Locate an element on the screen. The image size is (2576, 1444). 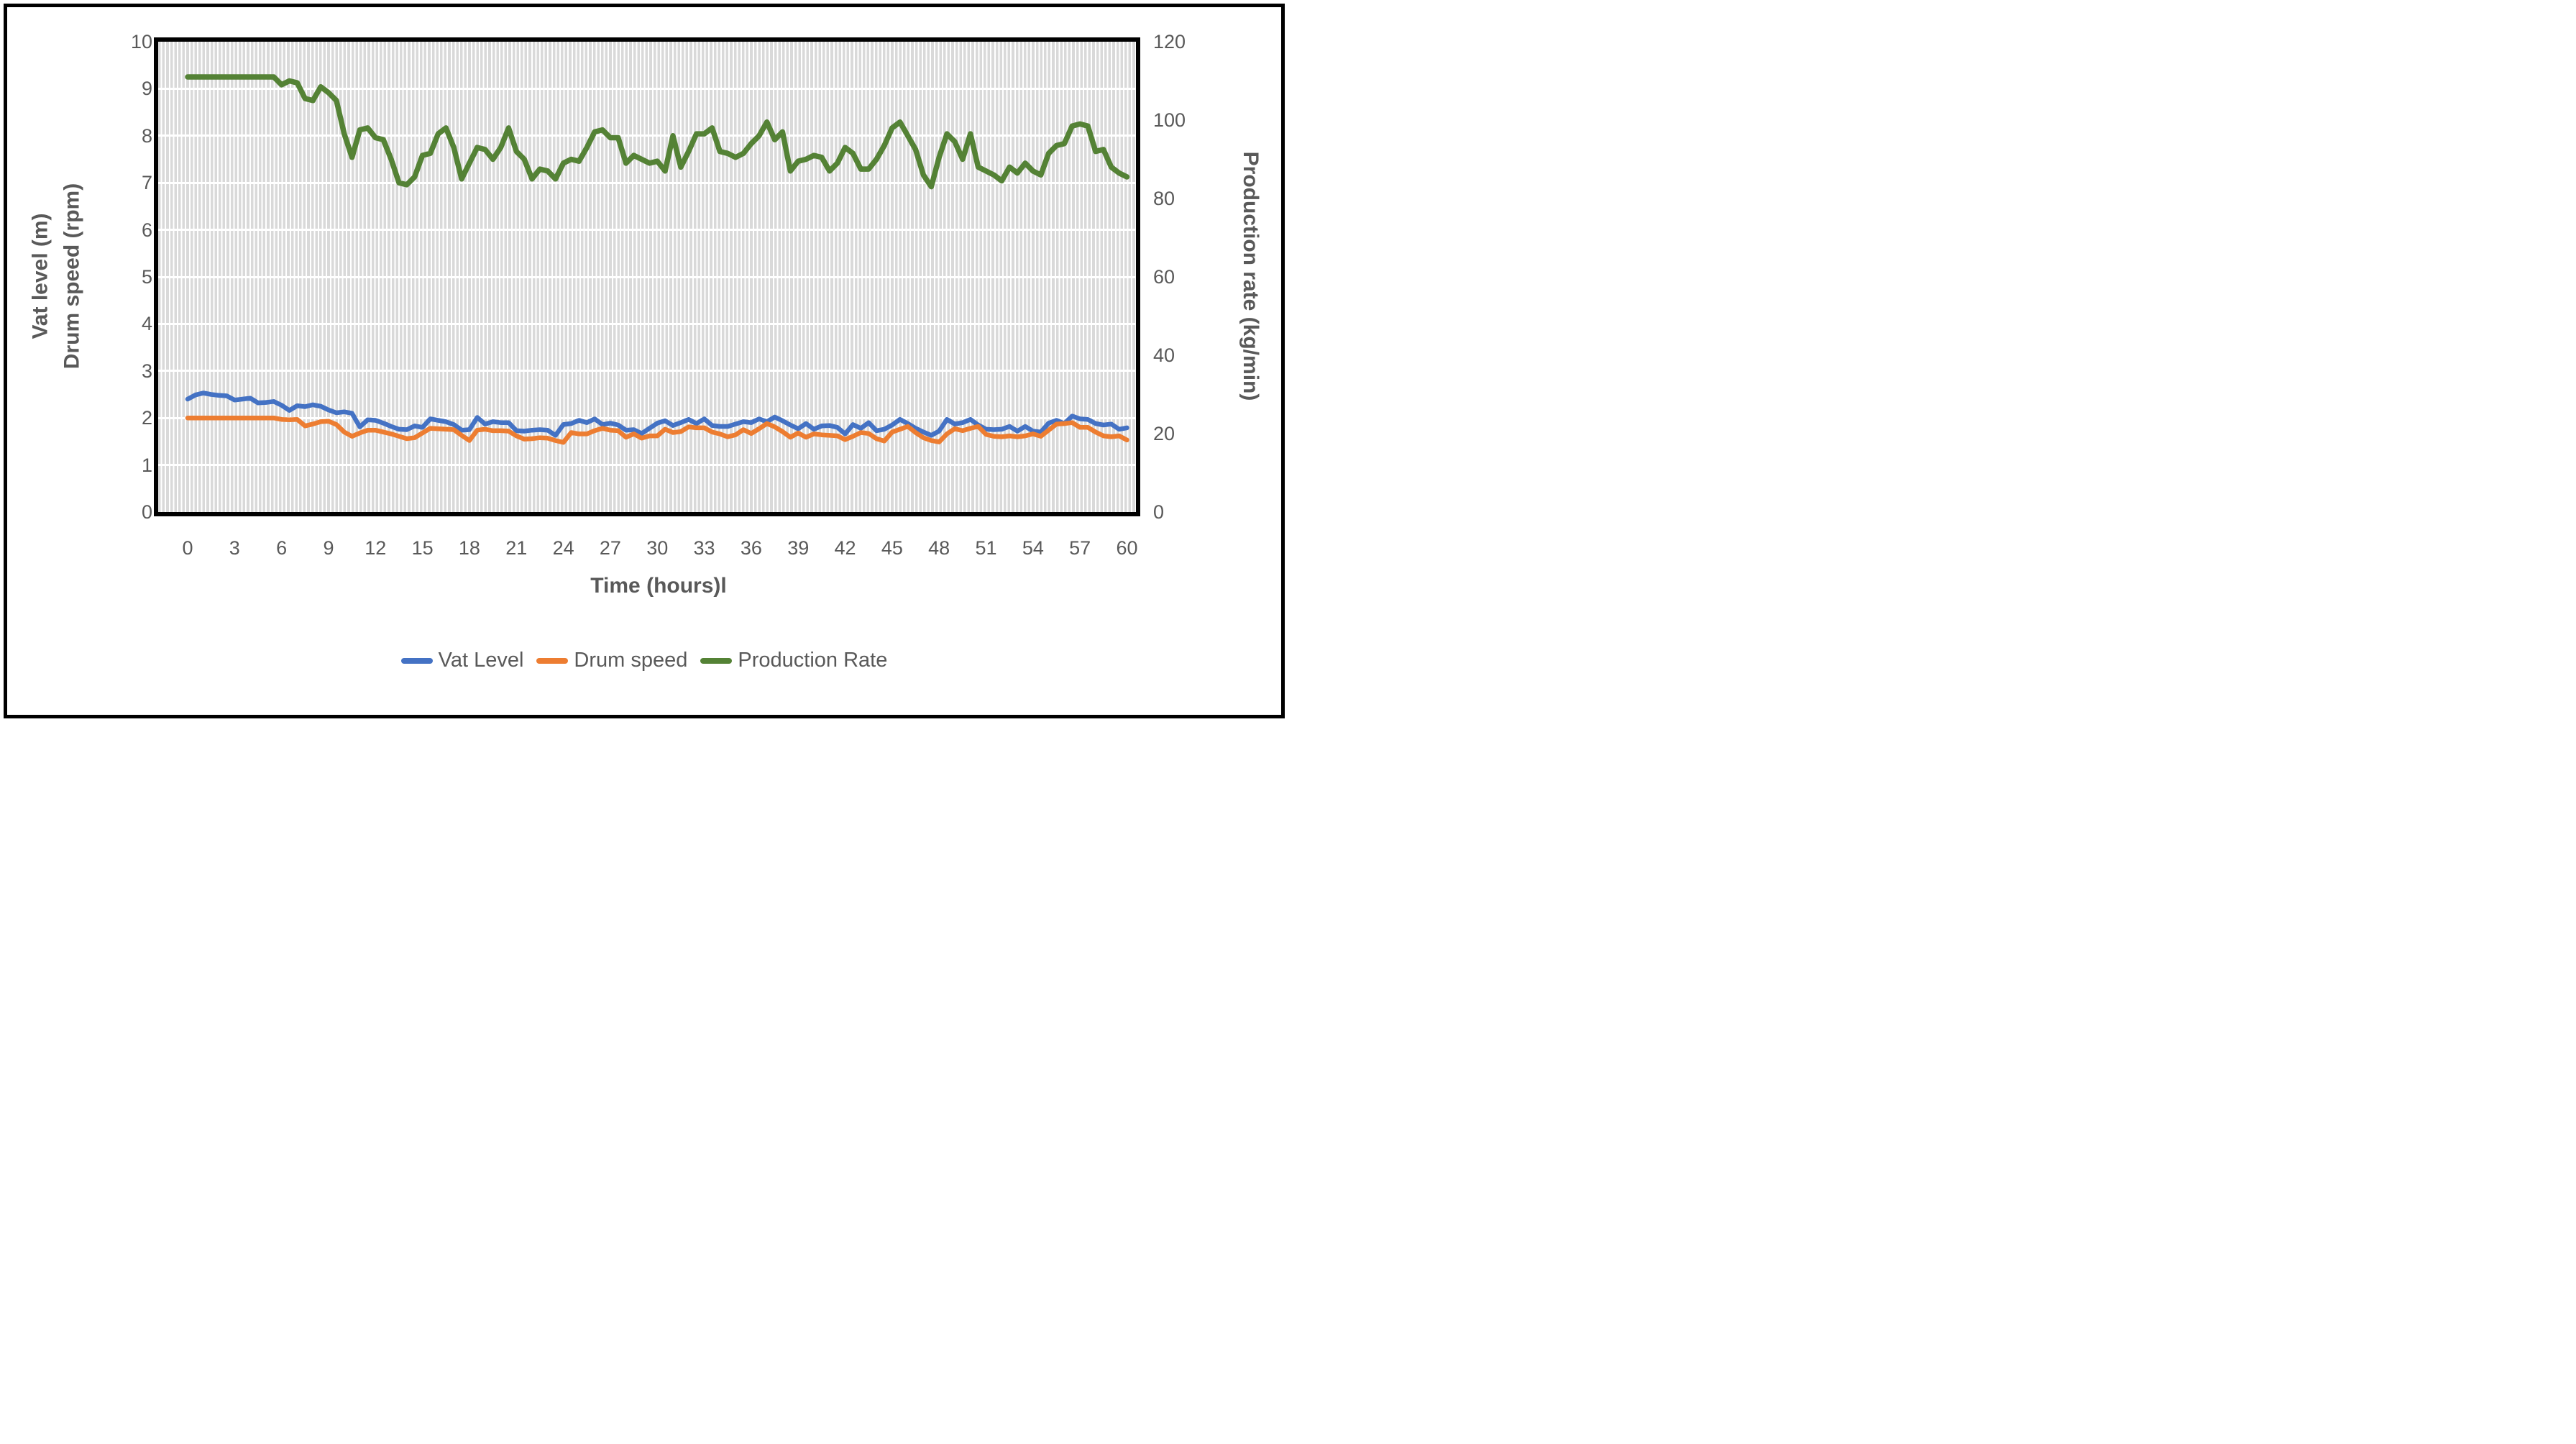
legend-item-vat-level: Vat Level is located at coordinates (462, 660).